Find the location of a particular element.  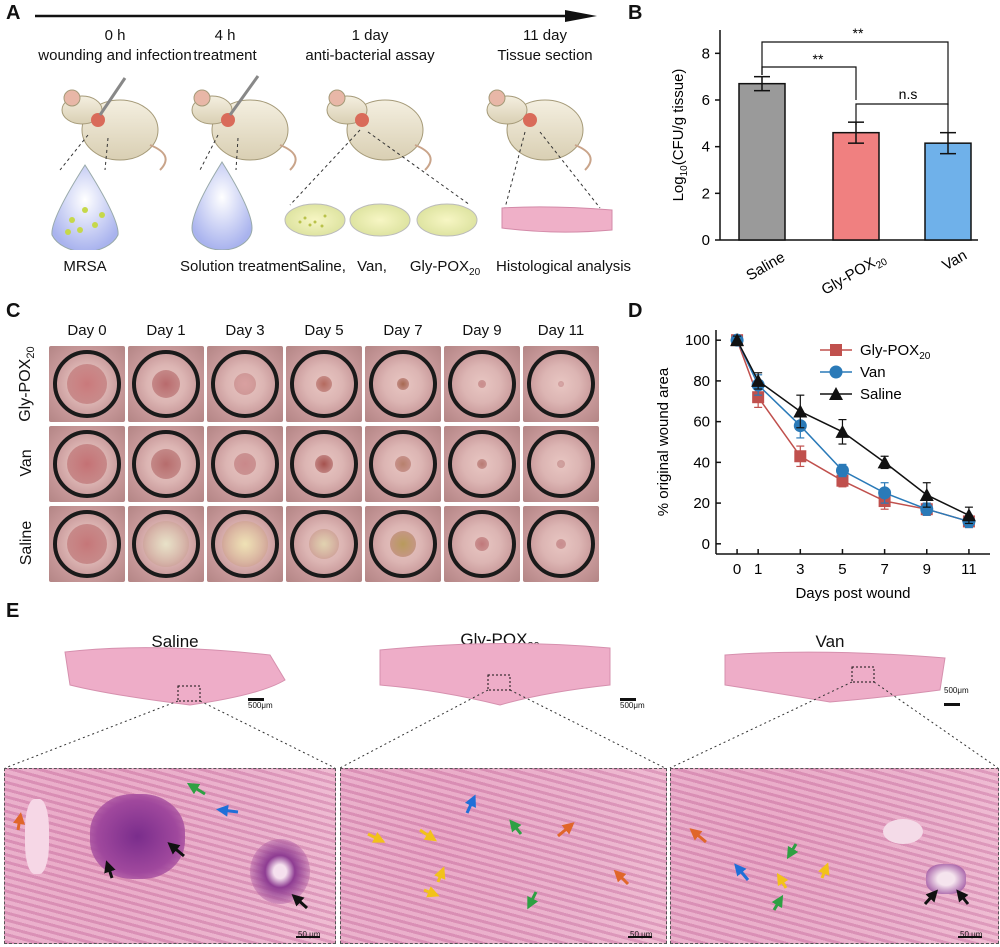

timeline-event-1: treatment is located at coordinates (225, 55).